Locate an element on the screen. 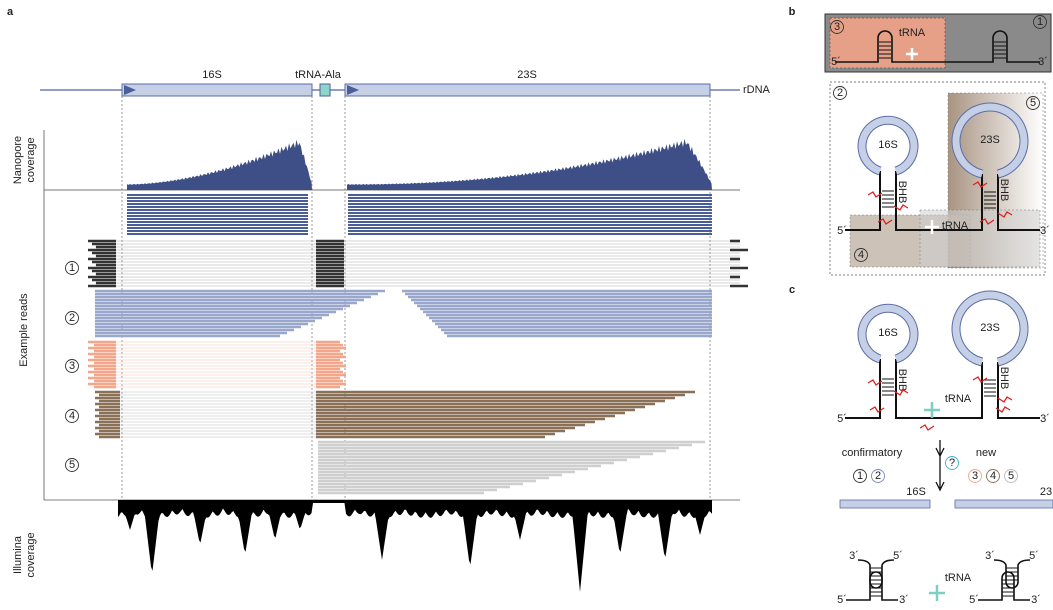 This screenshot has height=610, width=1053. track-label: rDNA is located at coordinates (757, 90).